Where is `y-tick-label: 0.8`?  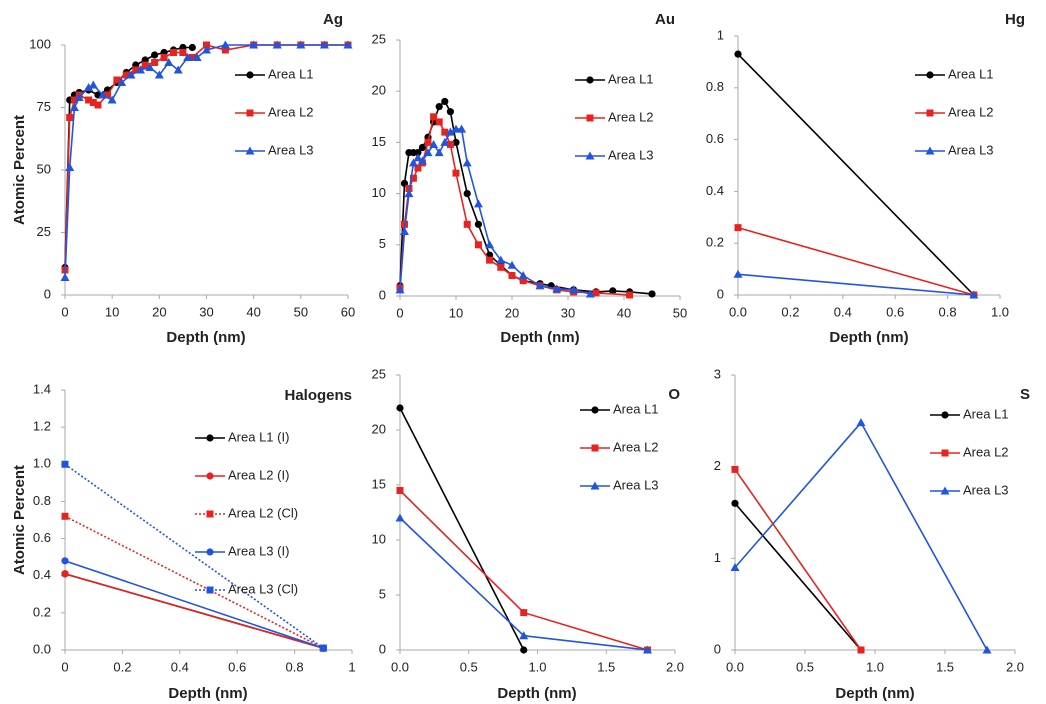
y-tick-label: 0.8 is located at coordinates (715, 86).